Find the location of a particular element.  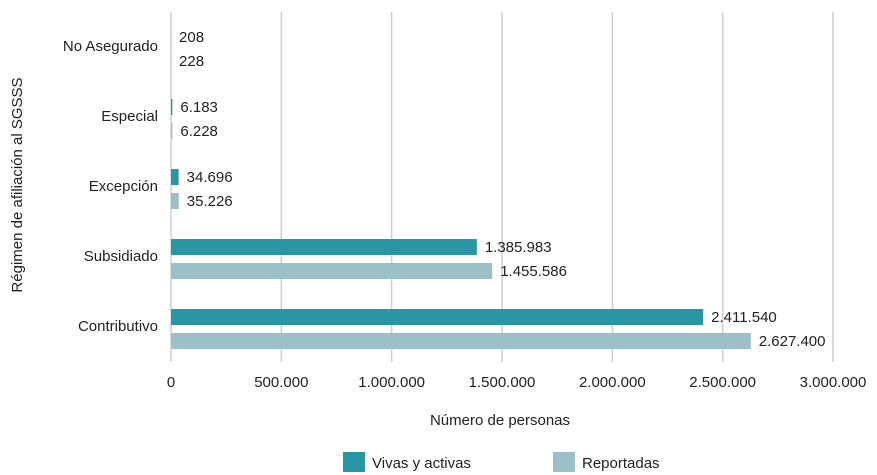

x-tick-label: 2.500.000 is located at coordinates (722, 382).